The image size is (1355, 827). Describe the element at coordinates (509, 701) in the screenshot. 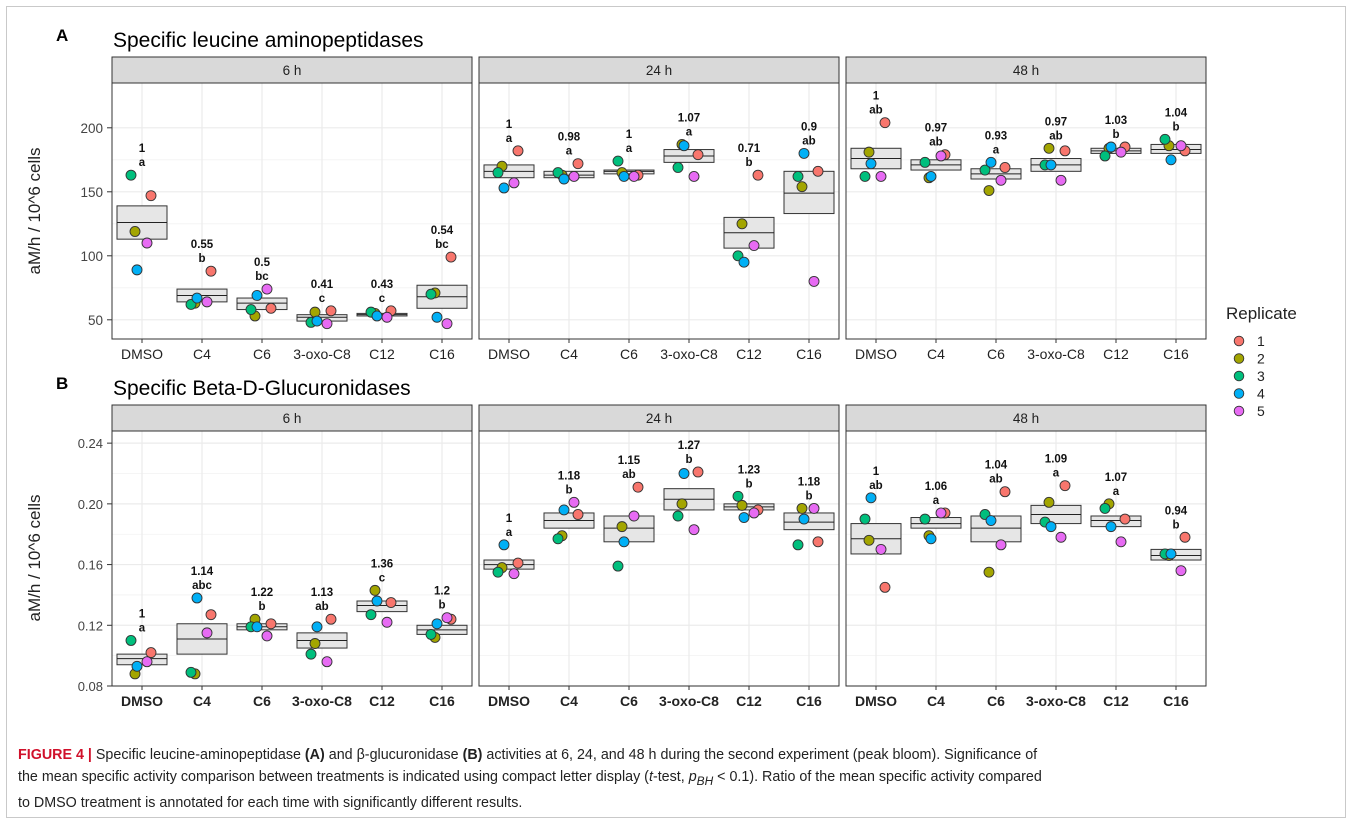

I see `x-tick-label: DMSO` at that location.